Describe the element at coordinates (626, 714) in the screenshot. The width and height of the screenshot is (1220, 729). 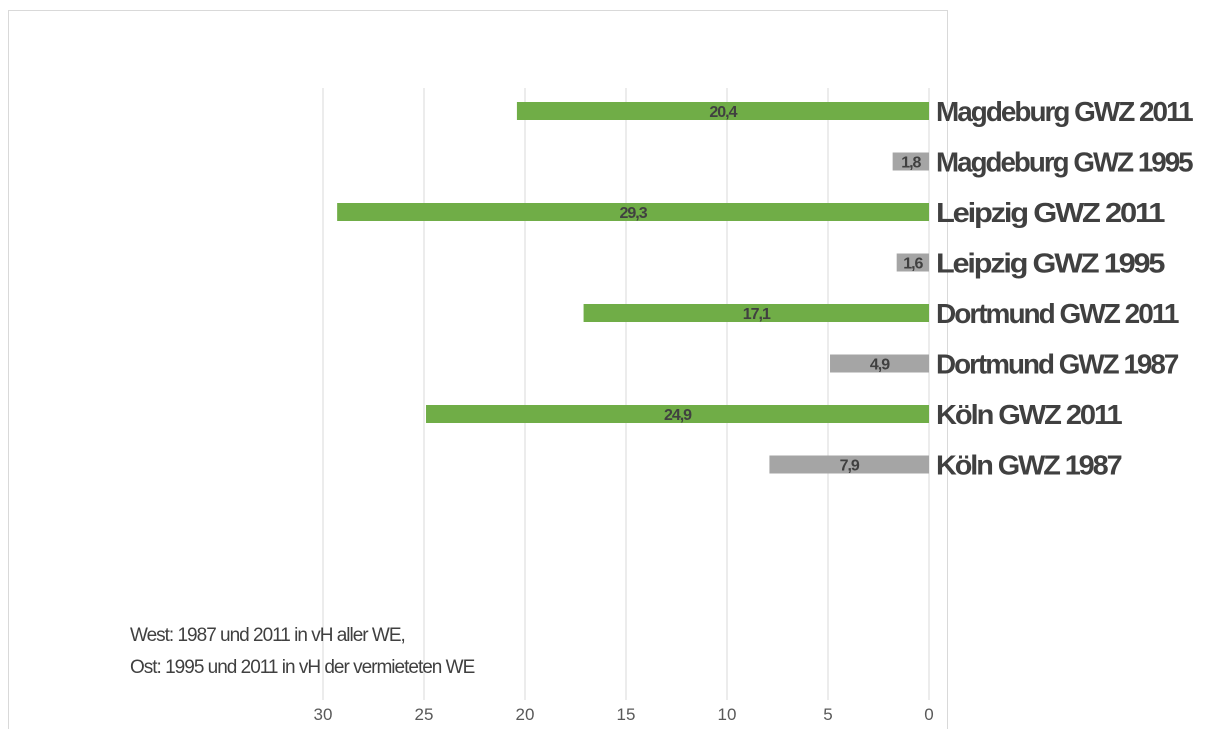
I see `x-tick-label: 15` at that location.